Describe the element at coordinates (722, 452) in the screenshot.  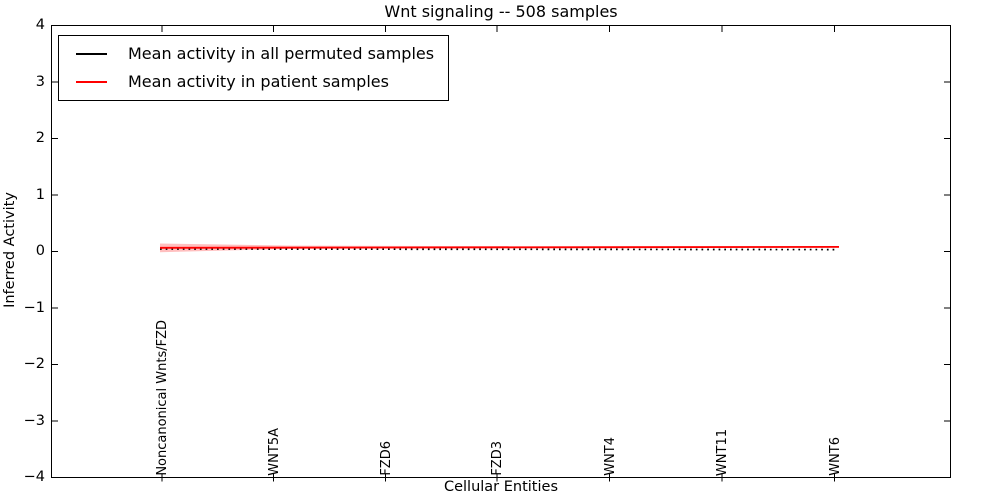
I see `x-tick-label: WNT11` at that location.